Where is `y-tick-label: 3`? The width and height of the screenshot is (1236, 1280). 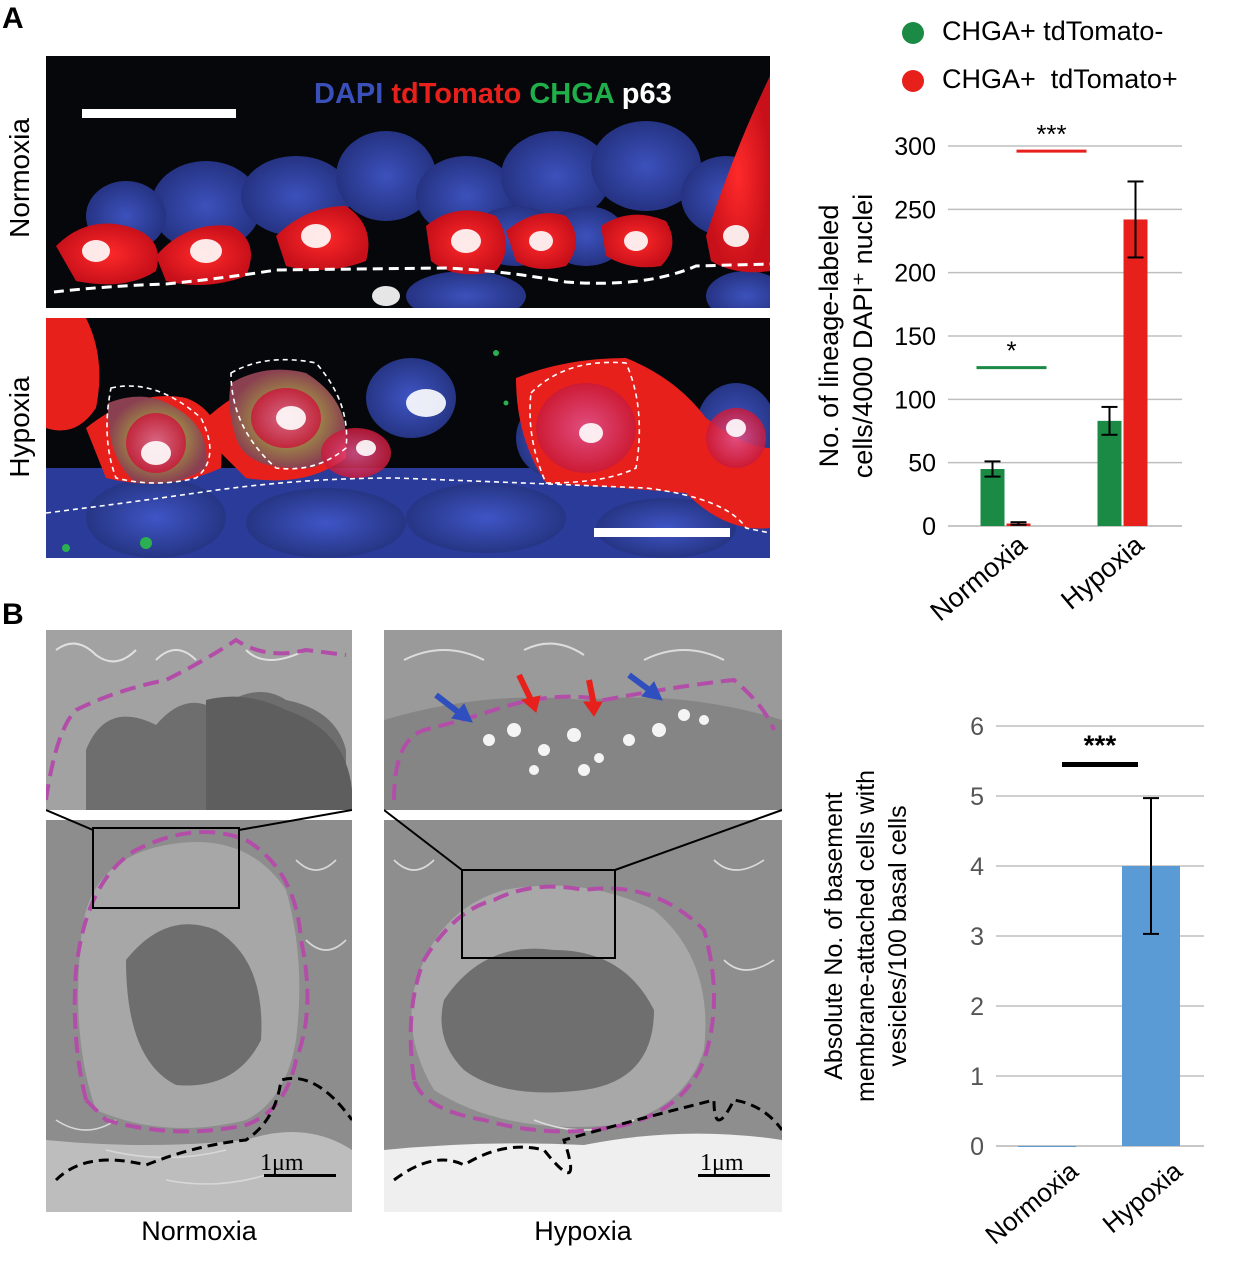
y-tick-label: 3 is located at coordinates (977, 937).